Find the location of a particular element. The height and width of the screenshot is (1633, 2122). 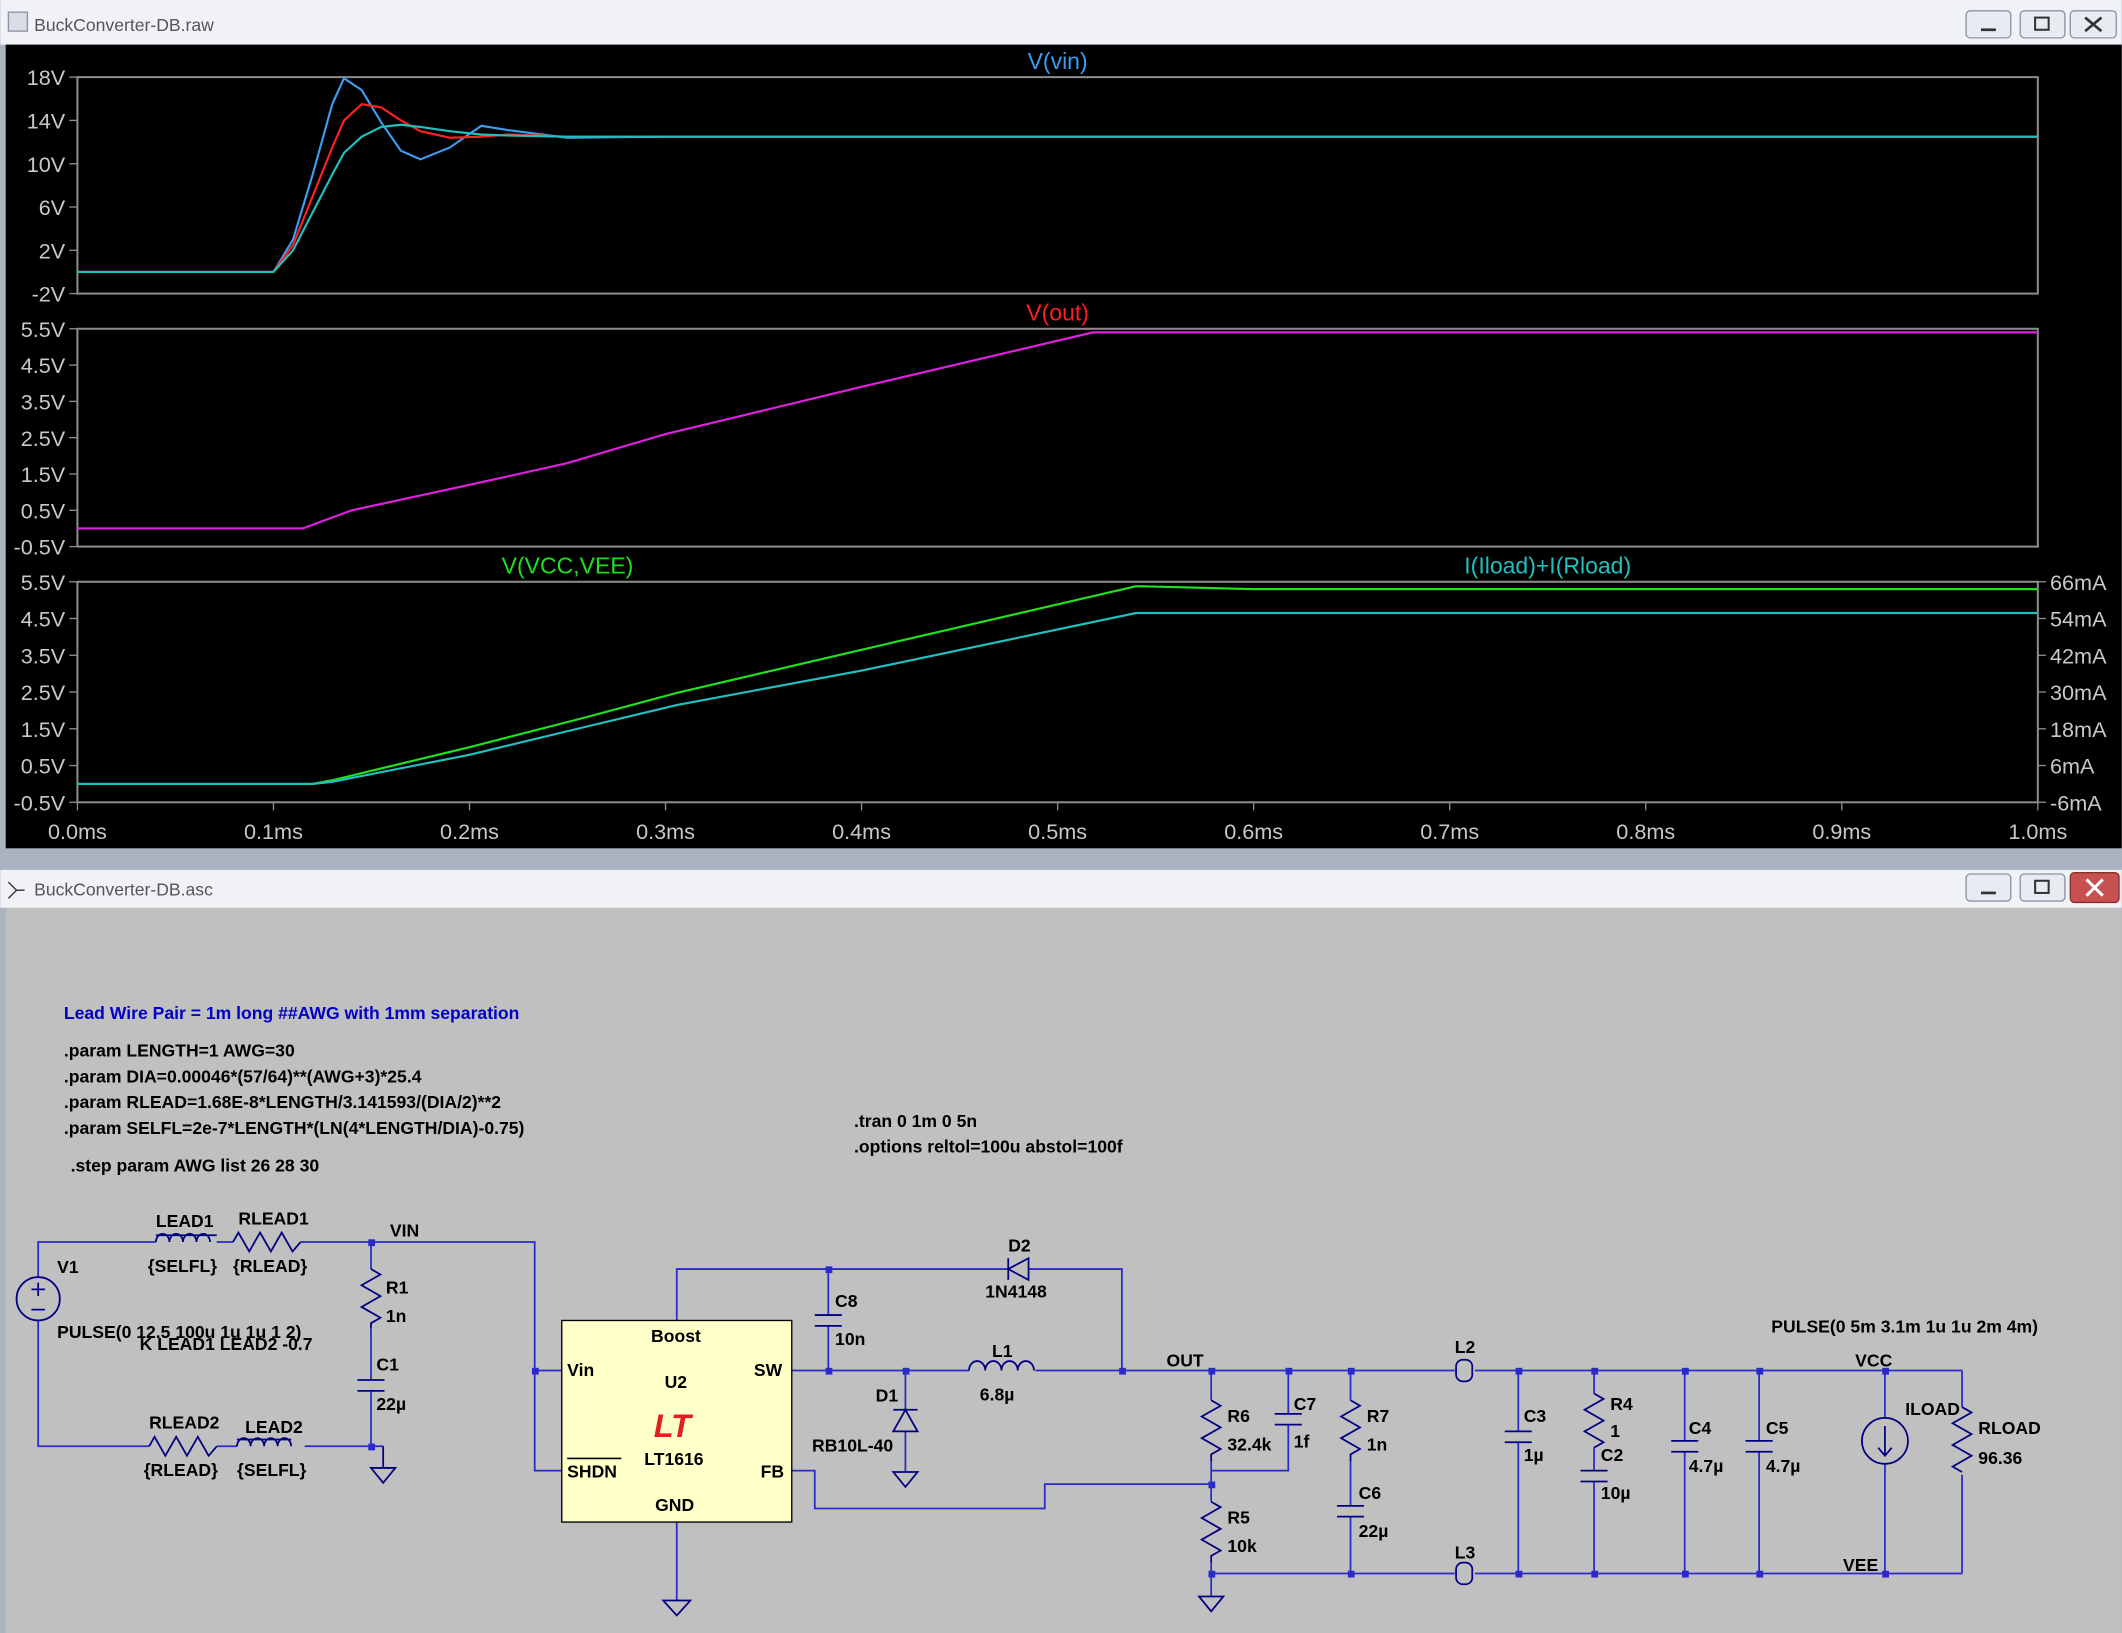

label: 1N4148 is located at coordinates (1016, 1291).